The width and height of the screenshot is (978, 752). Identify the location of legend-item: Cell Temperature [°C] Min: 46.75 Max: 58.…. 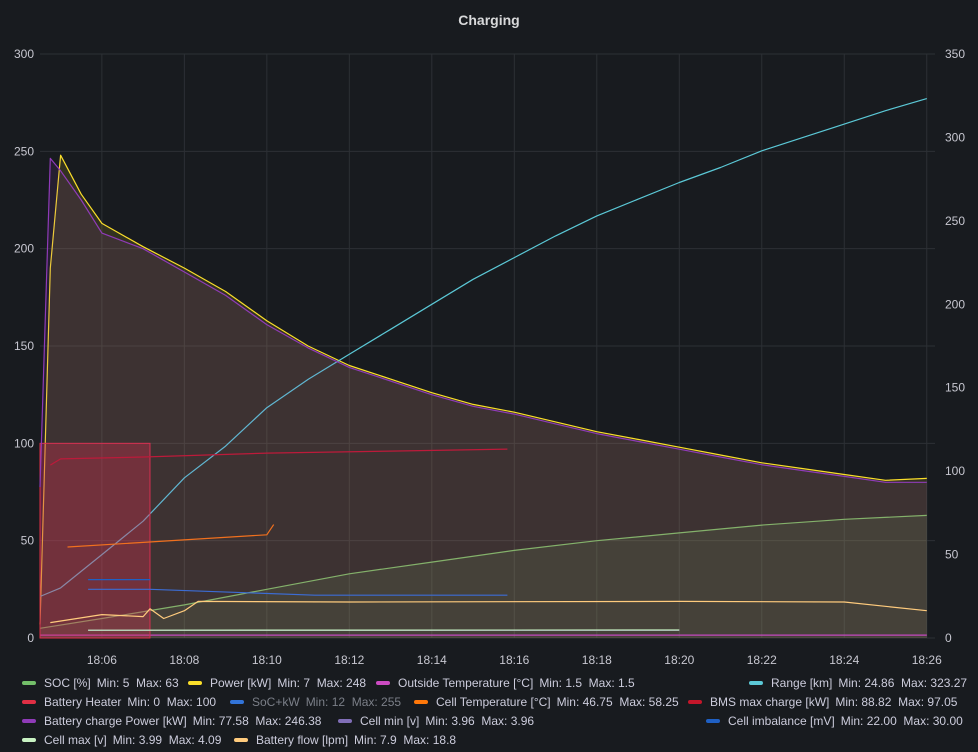
(546, 702).